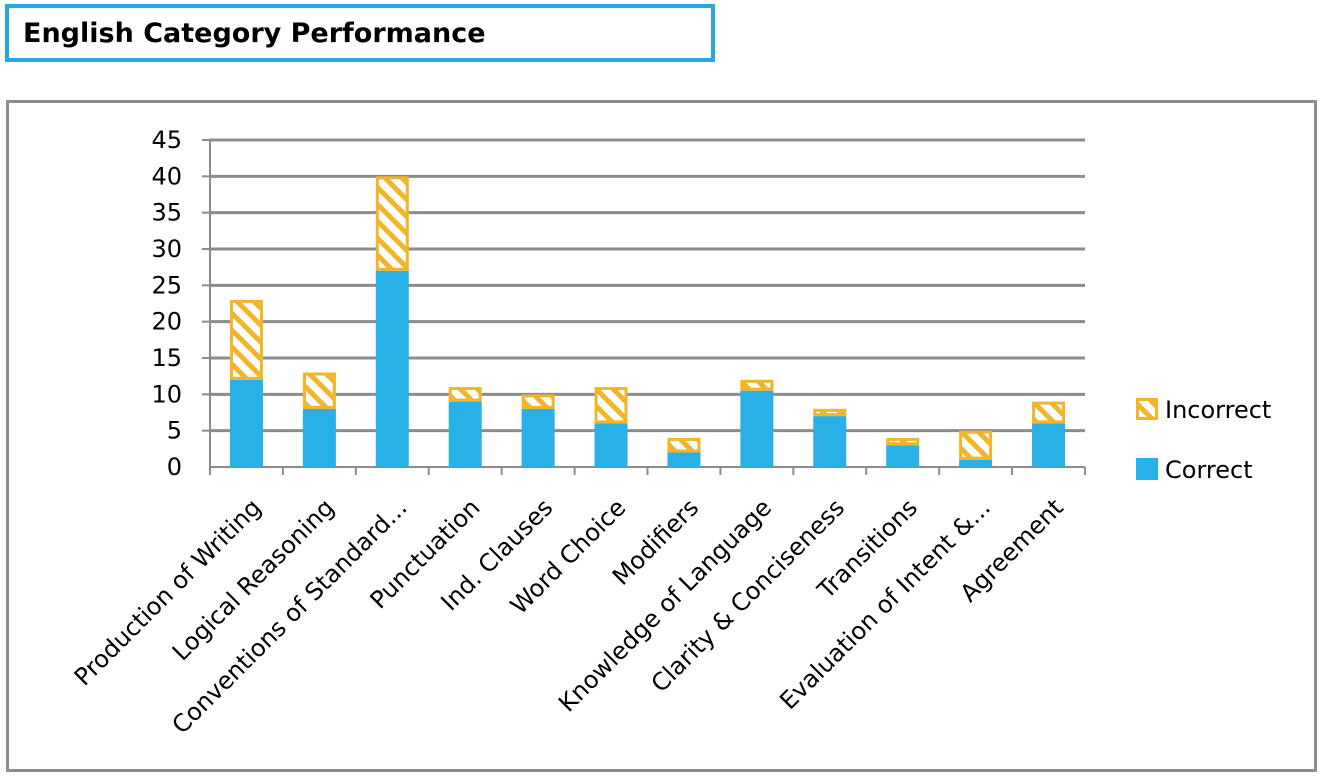 The height and width of the screenshot is (778, 1324). Describe the element at coordinates (174, 467) in the screenshot. I see `y-tick-label: 0` at that location.